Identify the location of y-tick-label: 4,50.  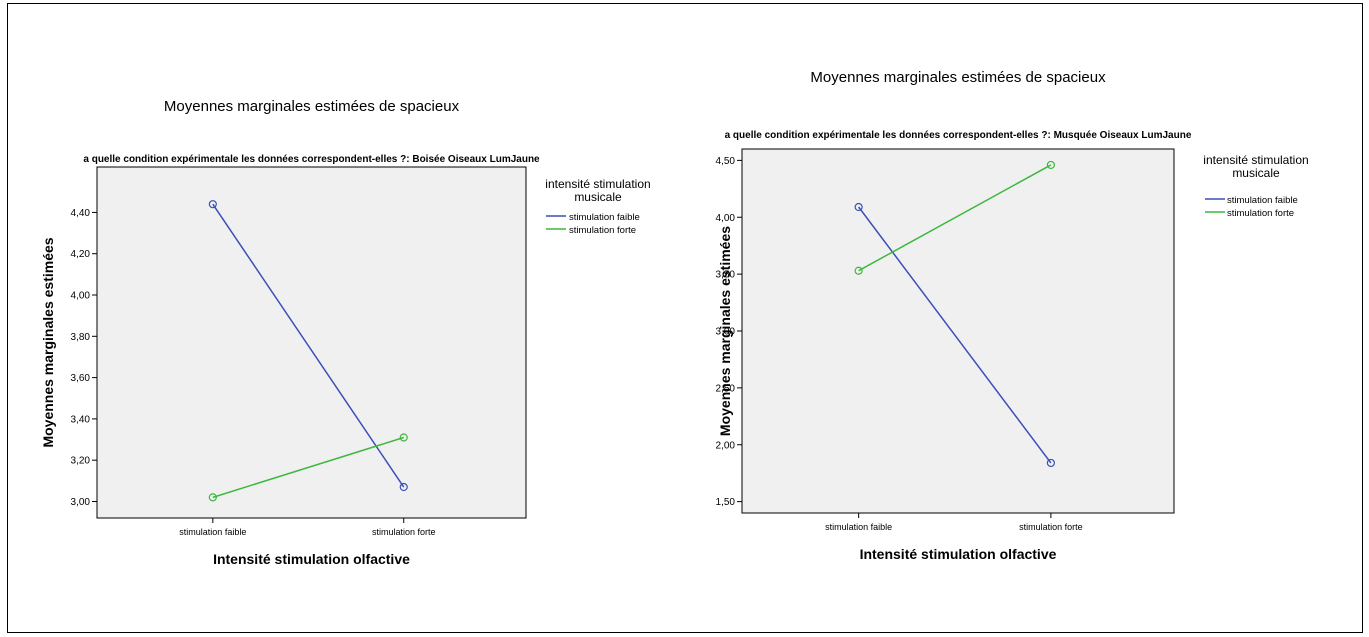
(726, 161).